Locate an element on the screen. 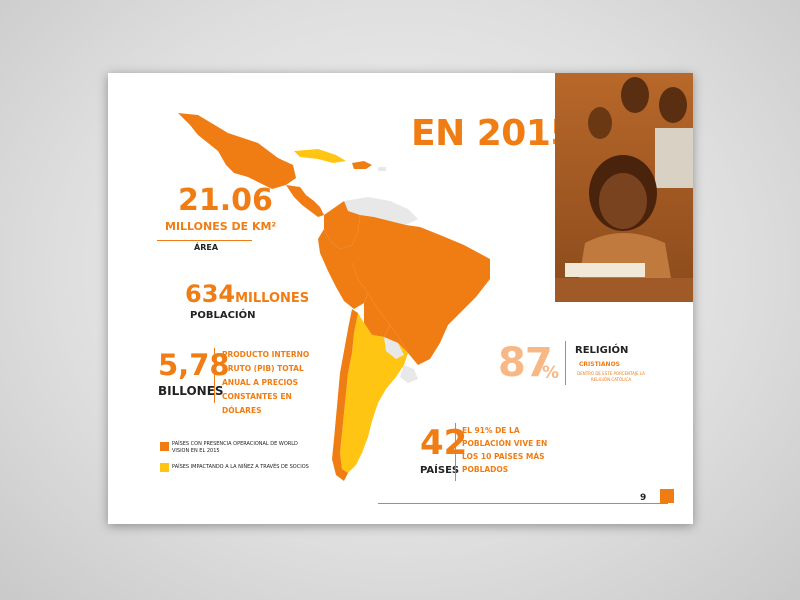  religion-divider is located at coordinates (565, 363).